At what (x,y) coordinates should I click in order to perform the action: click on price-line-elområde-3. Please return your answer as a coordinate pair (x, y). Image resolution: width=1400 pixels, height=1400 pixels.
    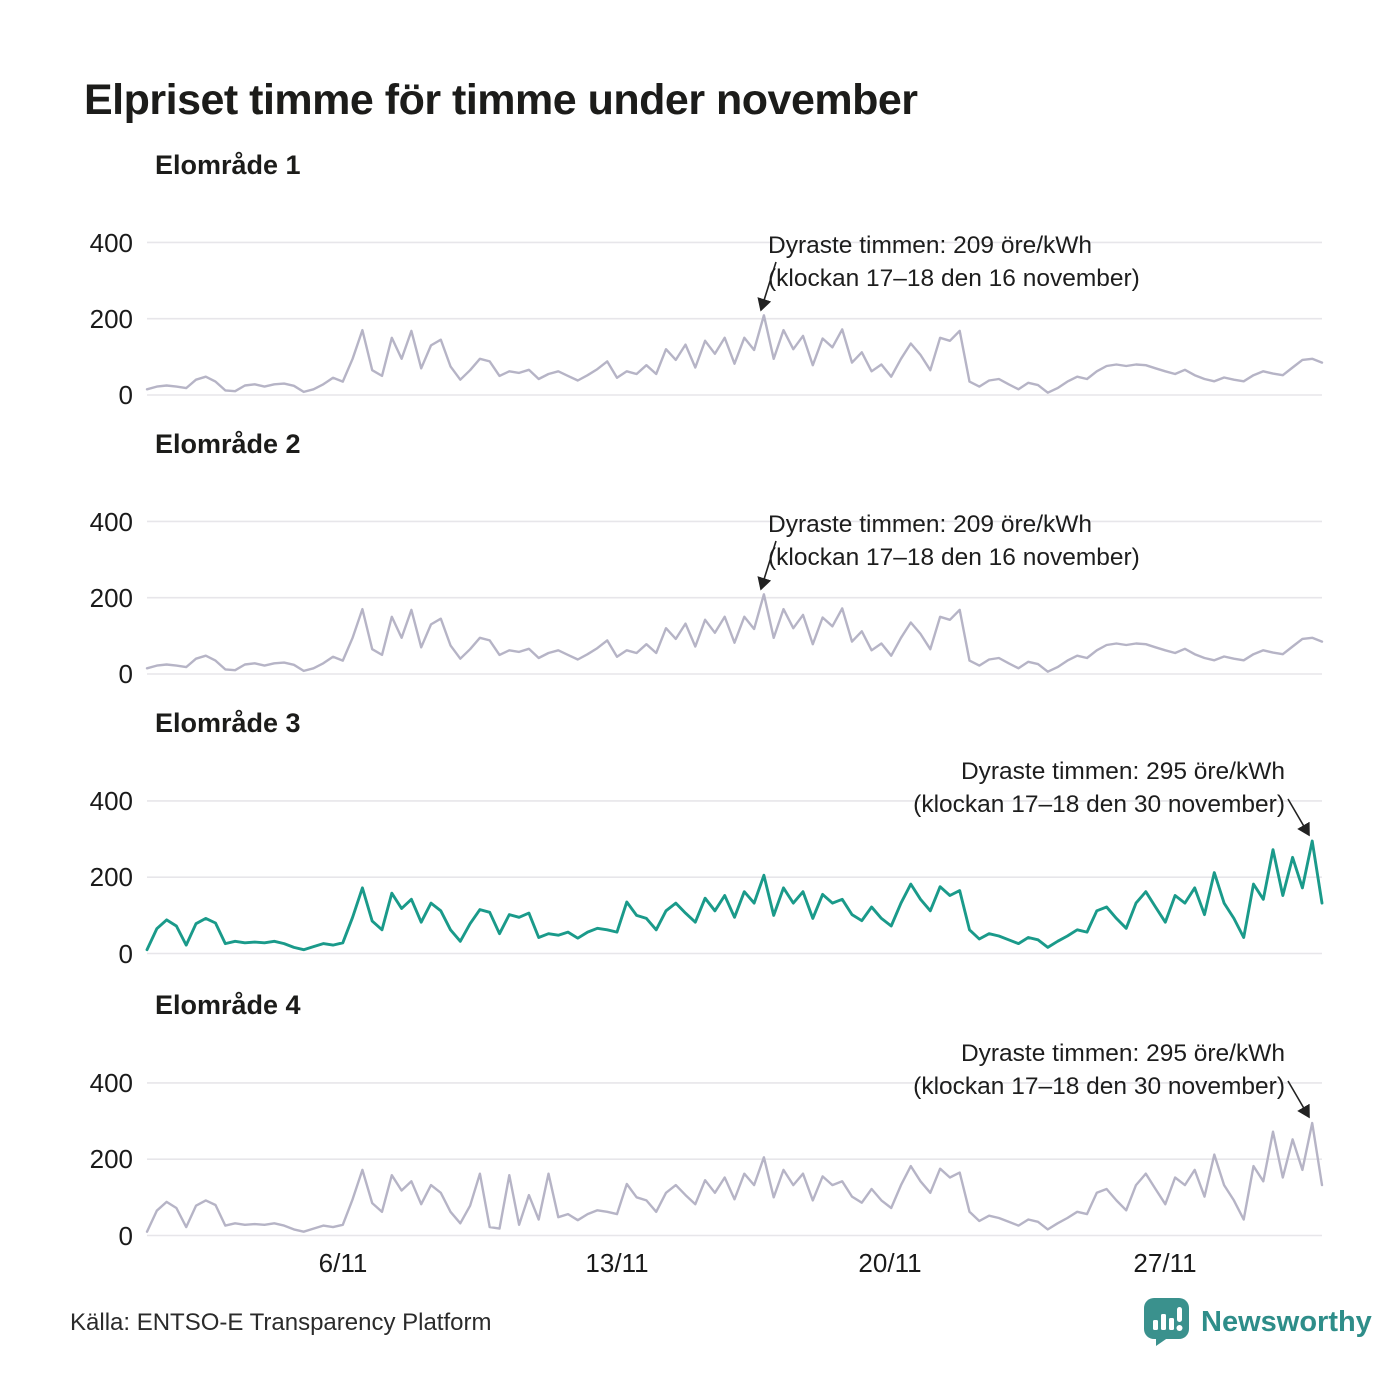
    Looking at the image, I should click on (734, 895).